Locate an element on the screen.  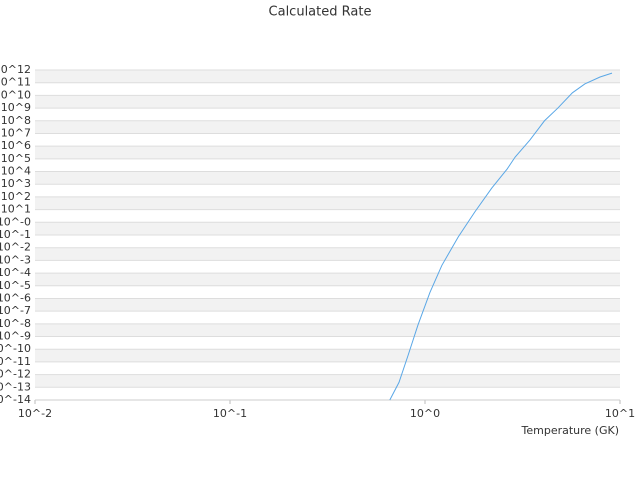
x-tick-label: 10^-1 is located at coordinates (230, 413).